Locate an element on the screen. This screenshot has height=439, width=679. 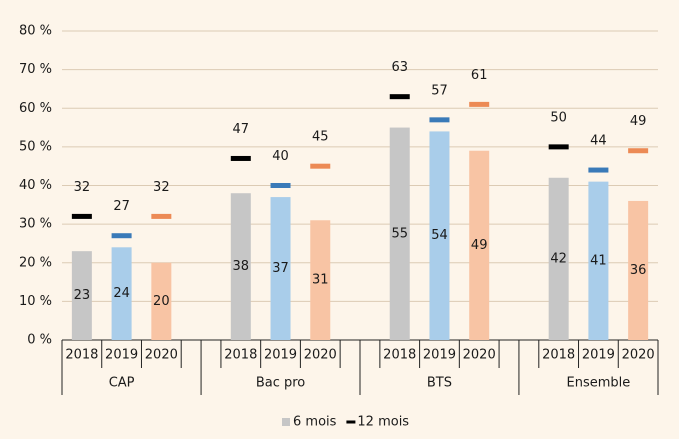
legend-label: 6 mois is located at coordinates (315, 422).